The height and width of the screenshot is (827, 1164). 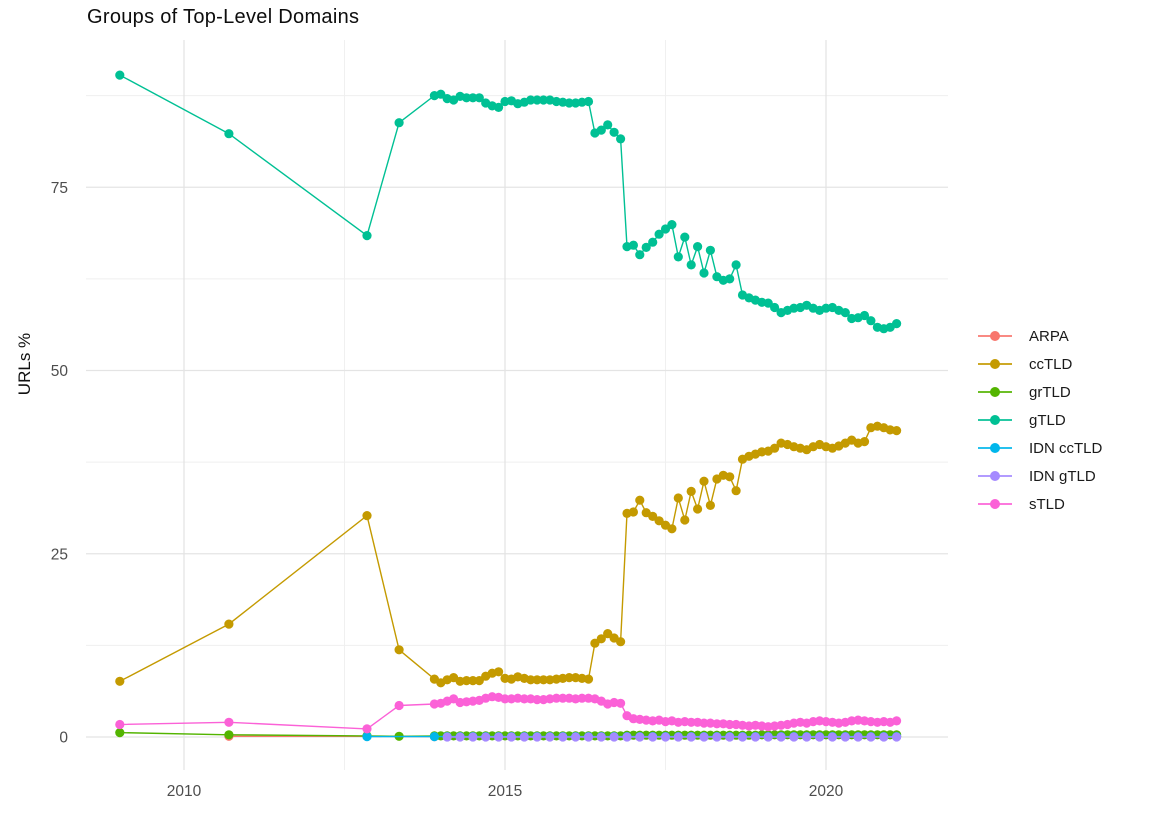 What do you see at coordinates (434, 737) in the screenshot?
I see `data-point-idn-cctld` at bounding box center [434, 737].